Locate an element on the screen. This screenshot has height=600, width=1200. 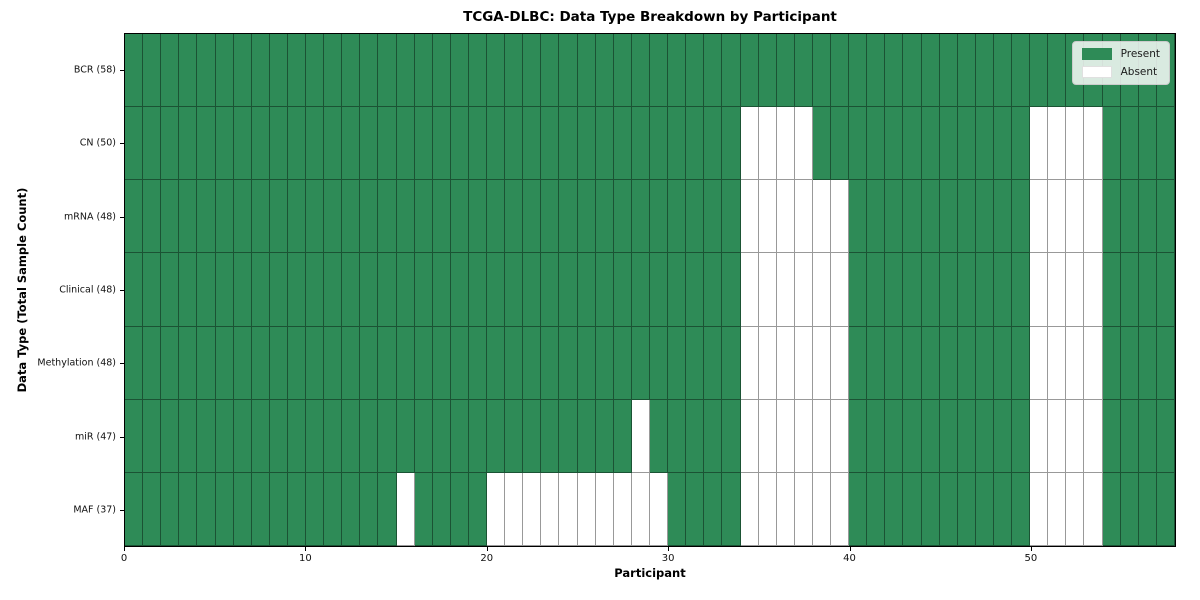
y-tick-mark is located at coordinates (122, 511).